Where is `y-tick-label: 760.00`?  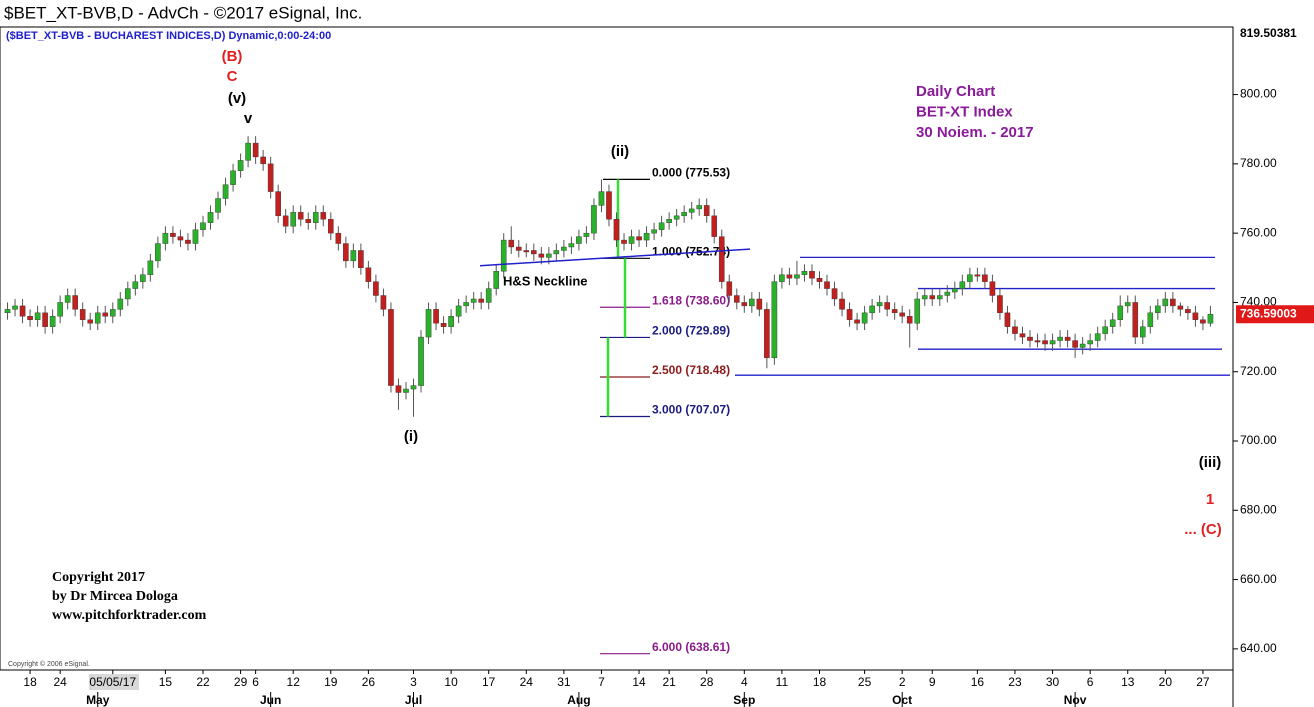
y-tick-label: 760.00 is located at coordinates (1258, 232).